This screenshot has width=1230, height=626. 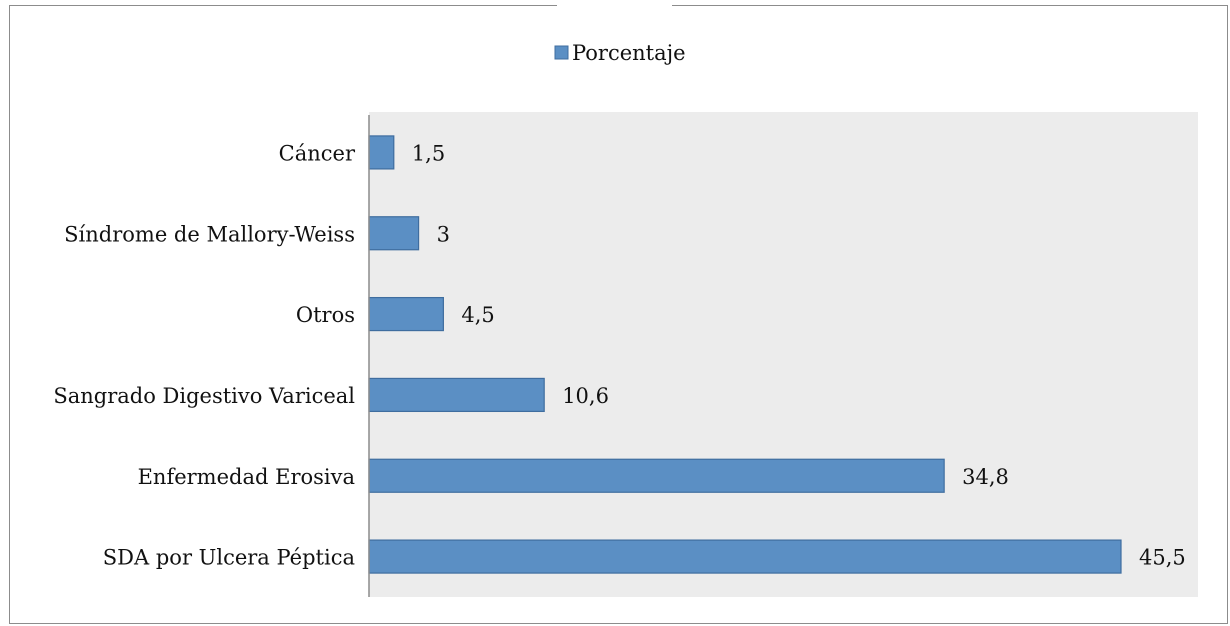 I want to click on category-label-5: Síndrome de Mallory-Weiss, so click(x=209, y=234).